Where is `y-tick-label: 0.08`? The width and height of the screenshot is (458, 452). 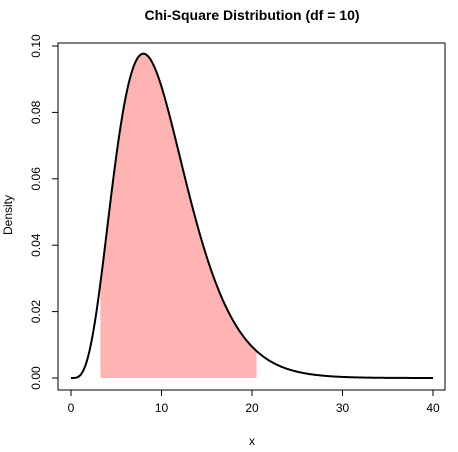 y-tick-label: 0.08 is located at coordinates (36, 112).